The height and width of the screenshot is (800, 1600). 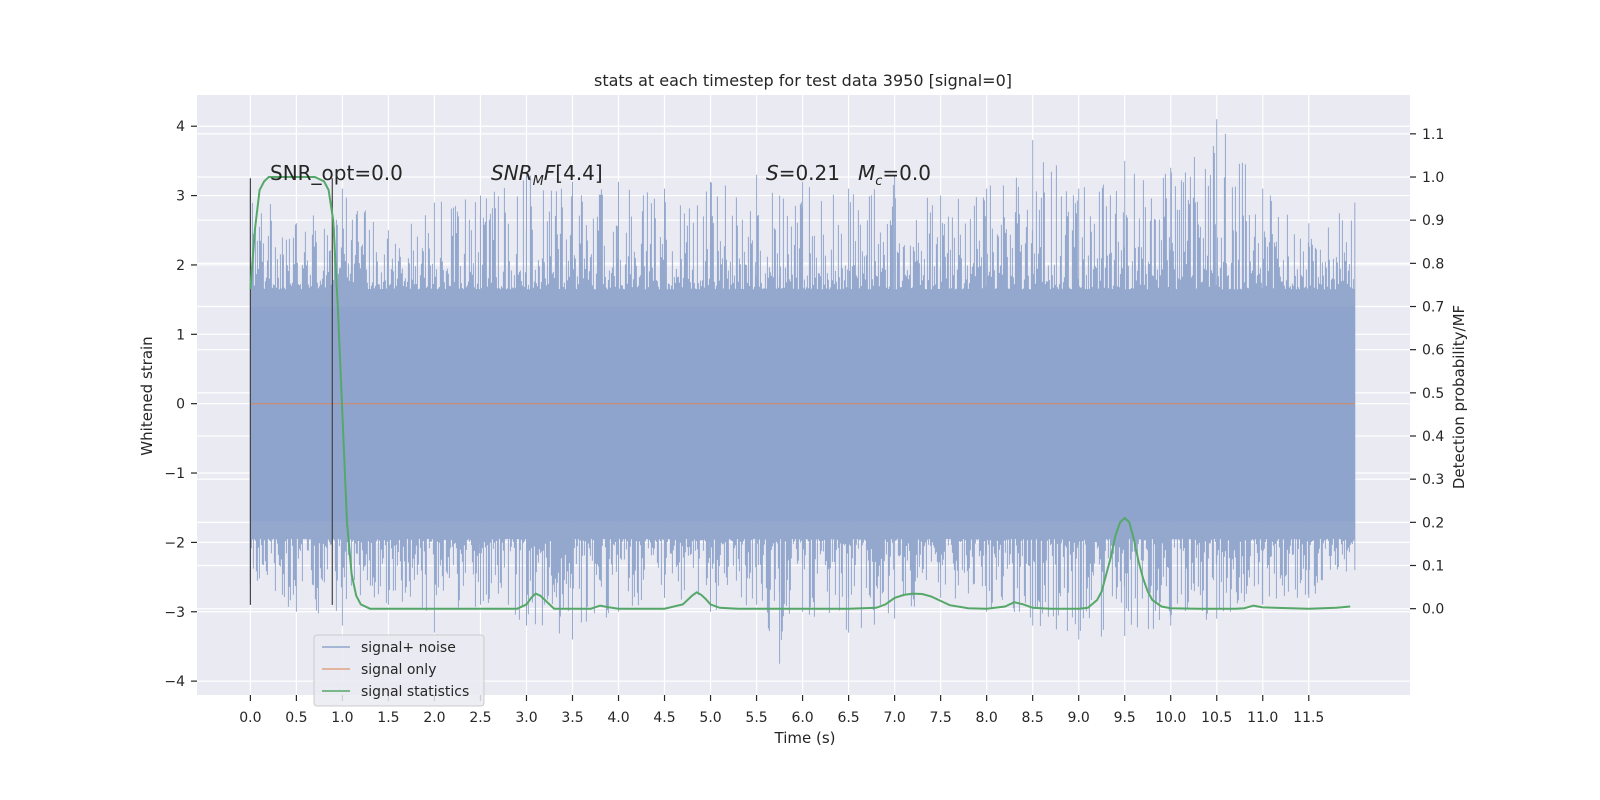 I want to click on left-tick-label: −1, so click(x=174, y=474).